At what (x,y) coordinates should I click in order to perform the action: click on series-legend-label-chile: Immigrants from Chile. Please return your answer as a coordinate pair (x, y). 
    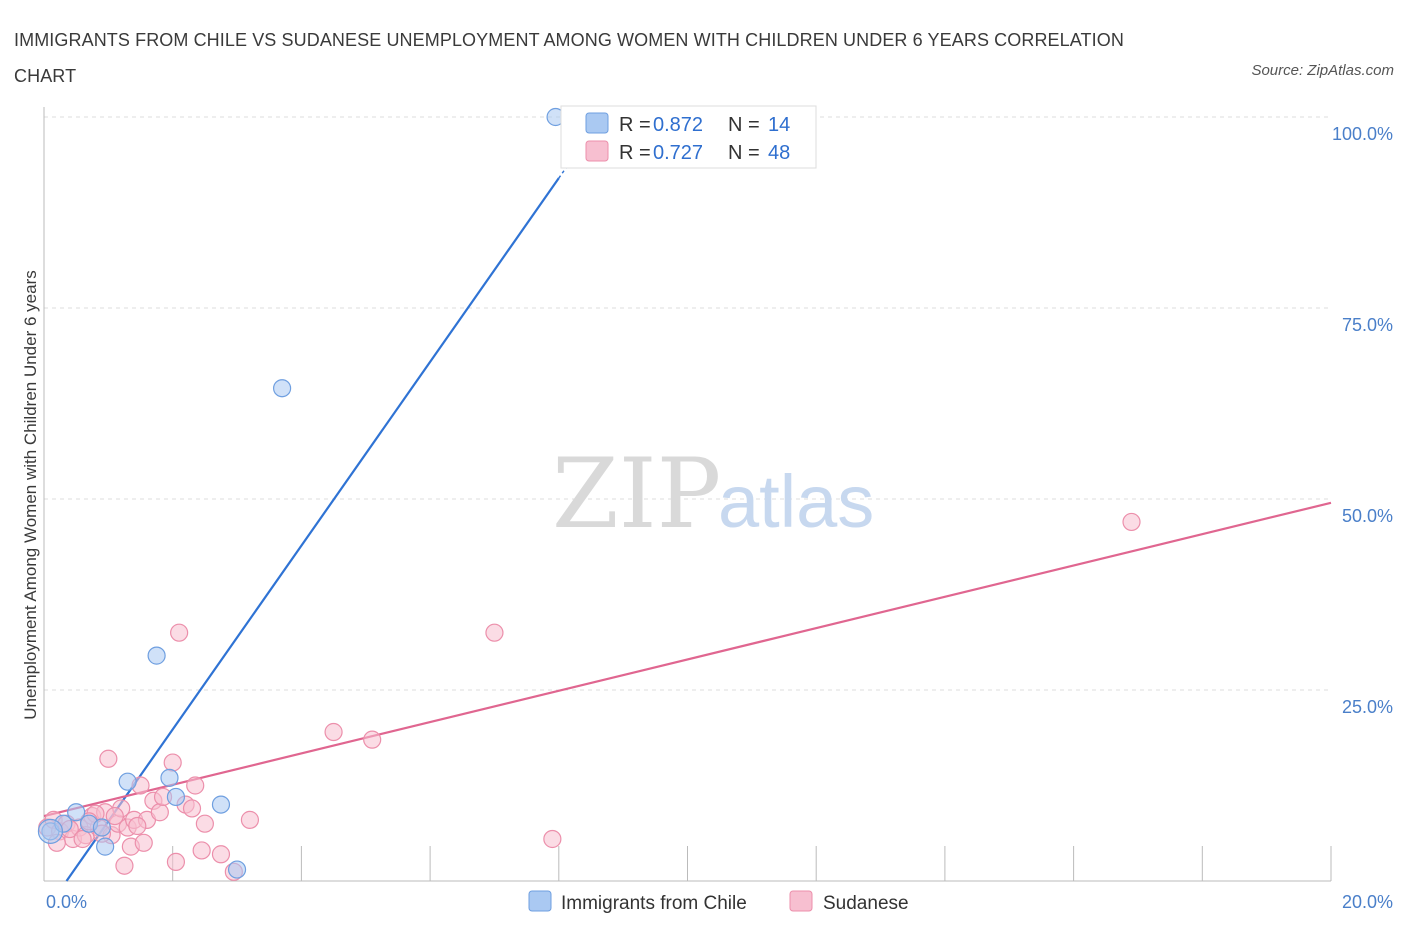
    Looking at the image, I should click on (654, 903).